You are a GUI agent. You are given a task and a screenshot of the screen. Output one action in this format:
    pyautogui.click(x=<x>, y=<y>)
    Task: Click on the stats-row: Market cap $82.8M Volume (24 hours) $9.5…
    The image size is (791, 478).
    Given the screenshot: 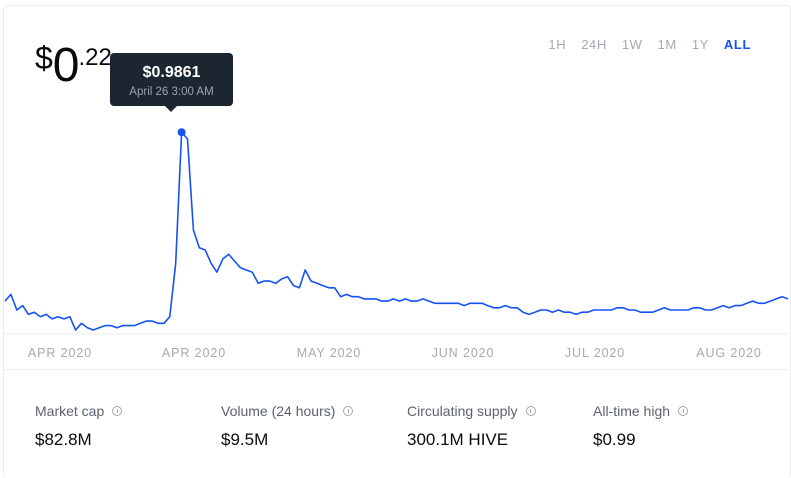 What is the action you would take?
    pyautogui.click(x=407, y=426)
    